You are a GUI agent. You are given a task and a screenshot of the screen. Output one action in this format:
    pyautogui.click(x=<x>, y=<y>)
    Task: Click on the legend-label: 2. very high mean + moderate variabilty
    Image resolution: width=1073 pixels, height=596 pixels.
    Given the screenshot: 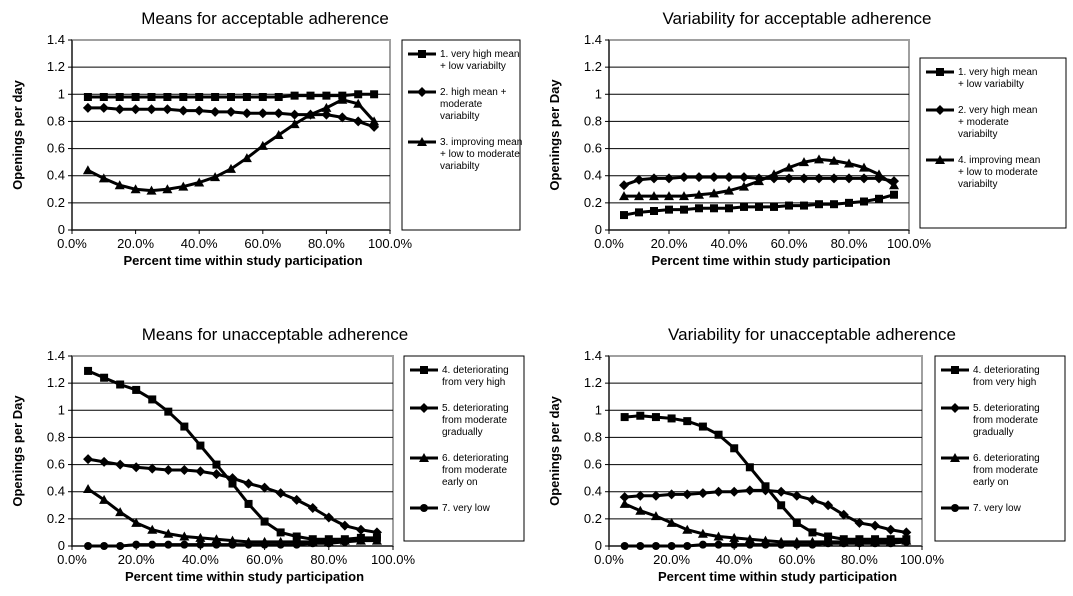 What is the action you would take?
    pyautogui.click(x=998, y=122)
    